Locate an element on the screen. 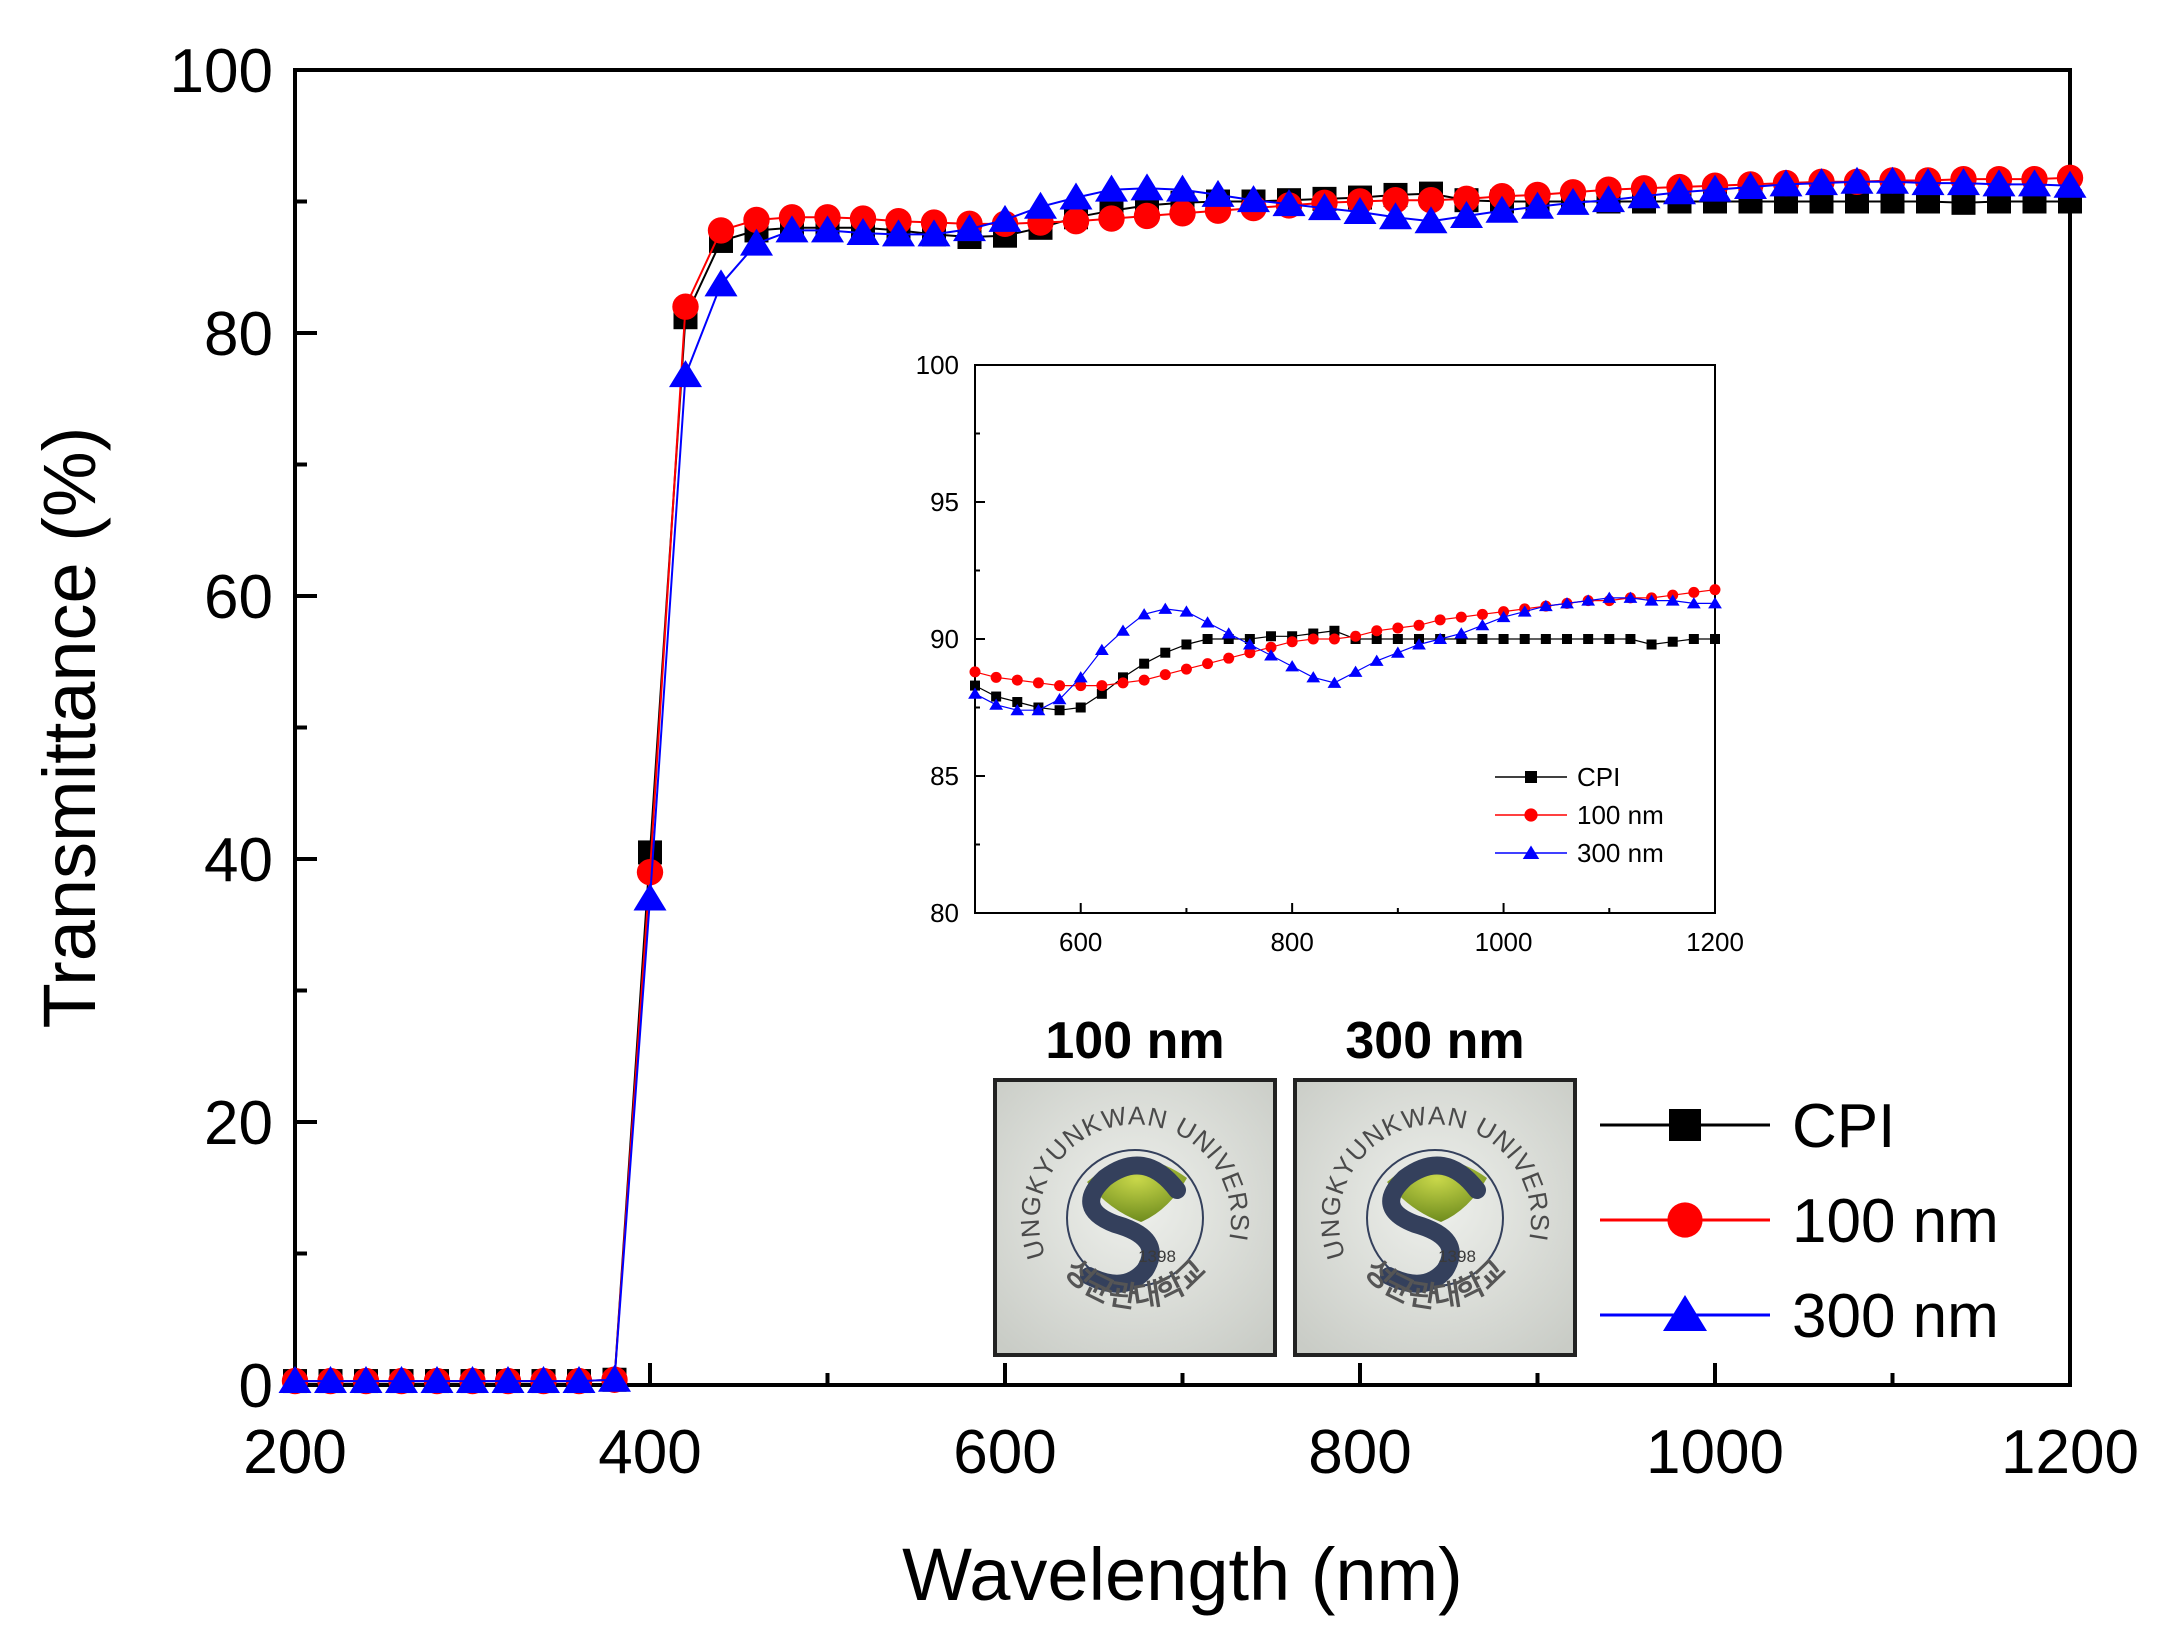 The width and height of the screenshot is (2165, 1640). main-legend-entry: 100 nm is located at coordinates (1799, 1221).